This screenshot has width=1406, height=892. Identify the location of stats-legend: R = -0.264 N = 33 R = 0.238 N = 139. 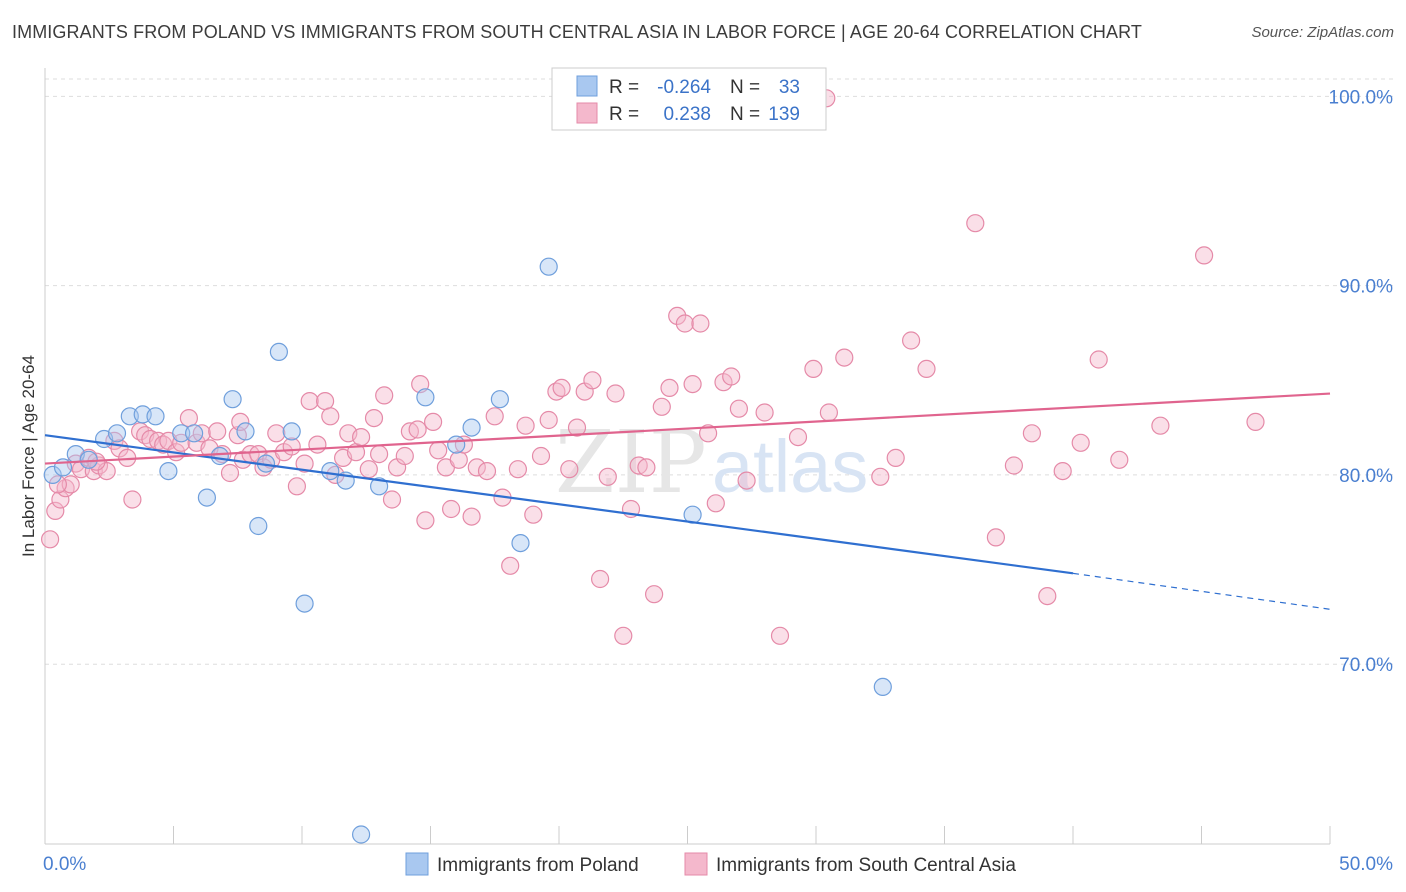
(689, 99).